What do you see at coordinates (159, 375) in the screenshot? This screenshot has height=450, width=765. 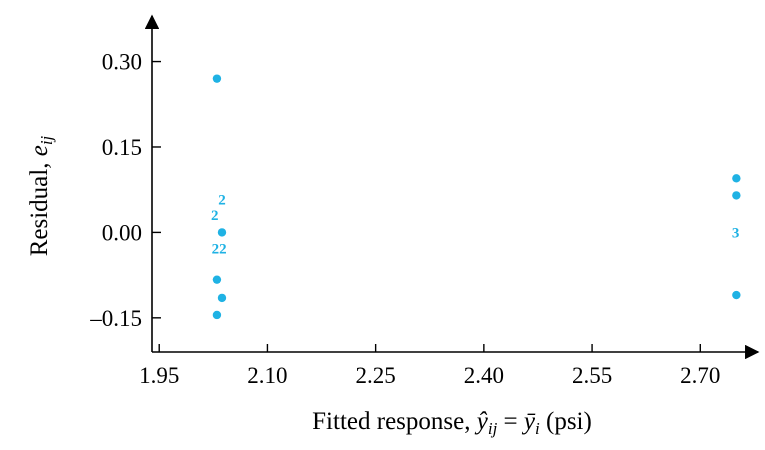 I see `x-tick-label: 1.95` at bounding box center [159, 375].